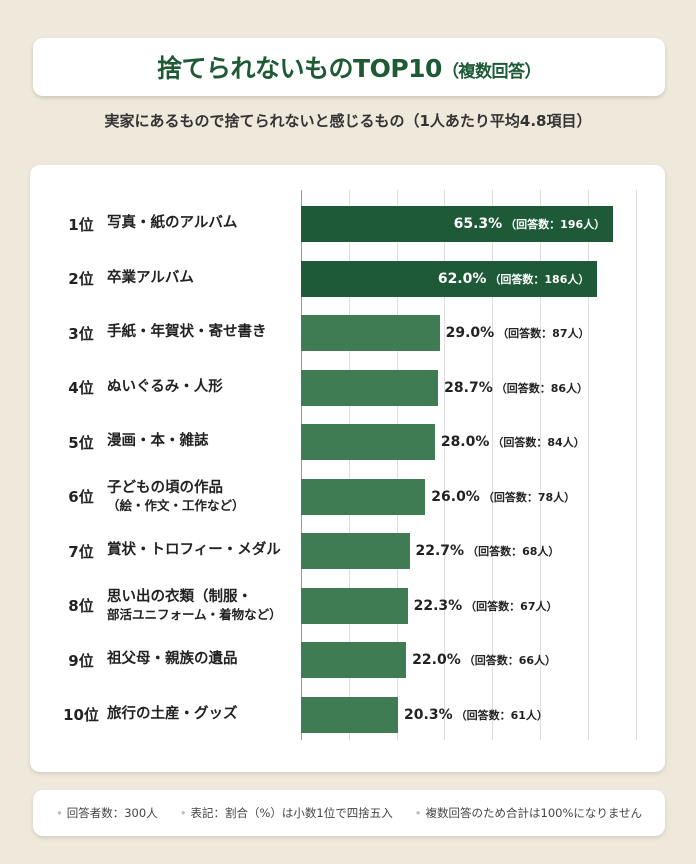 The height and width of the screenshot is (864, 696). Describe the element at coordinates (81, 497) in the screenshot. I see `rank-label: 6位` at that location.